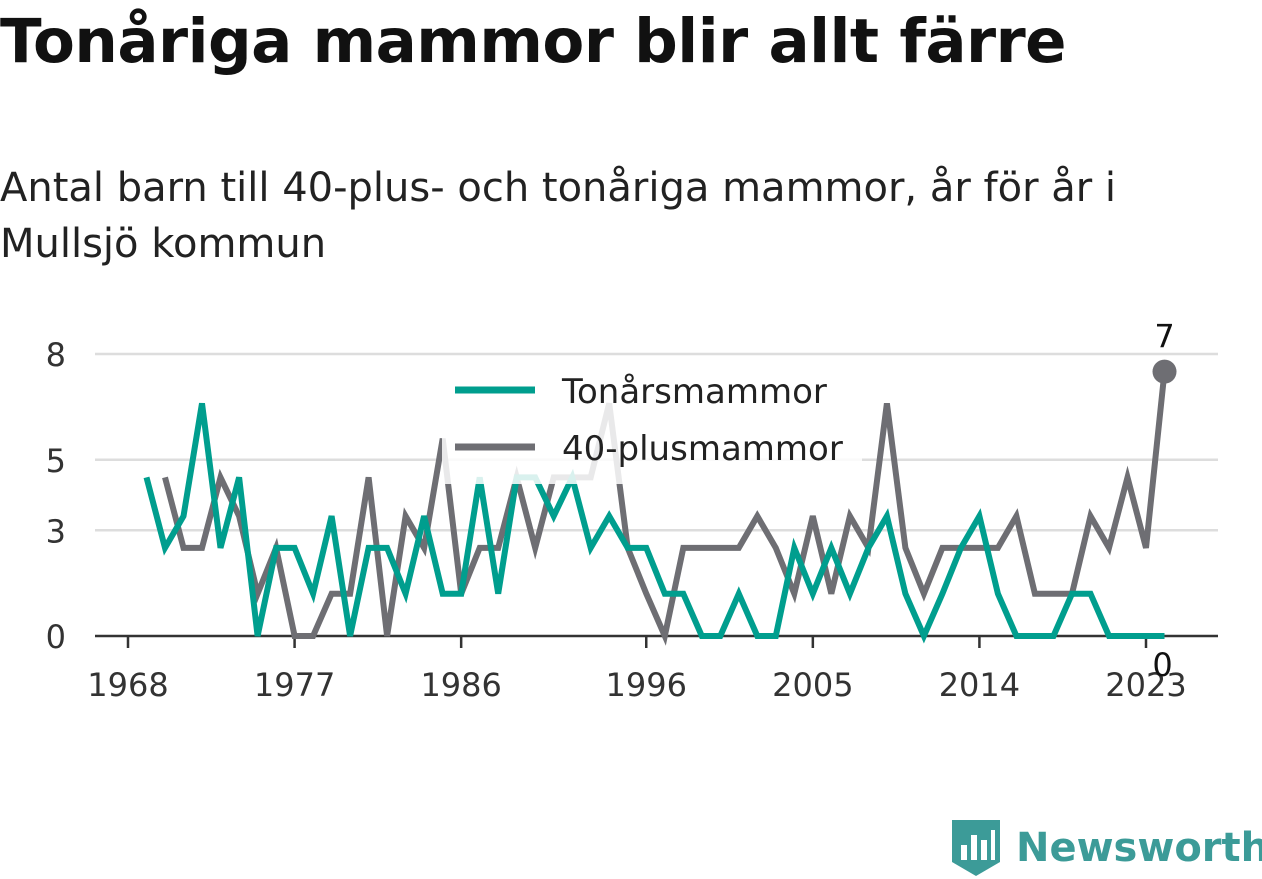 The width and height of the screenshot is (1262, 879). Describe the element at coordinates (1164, 371) in the screenshot. I see `end-point-marker` at that location.